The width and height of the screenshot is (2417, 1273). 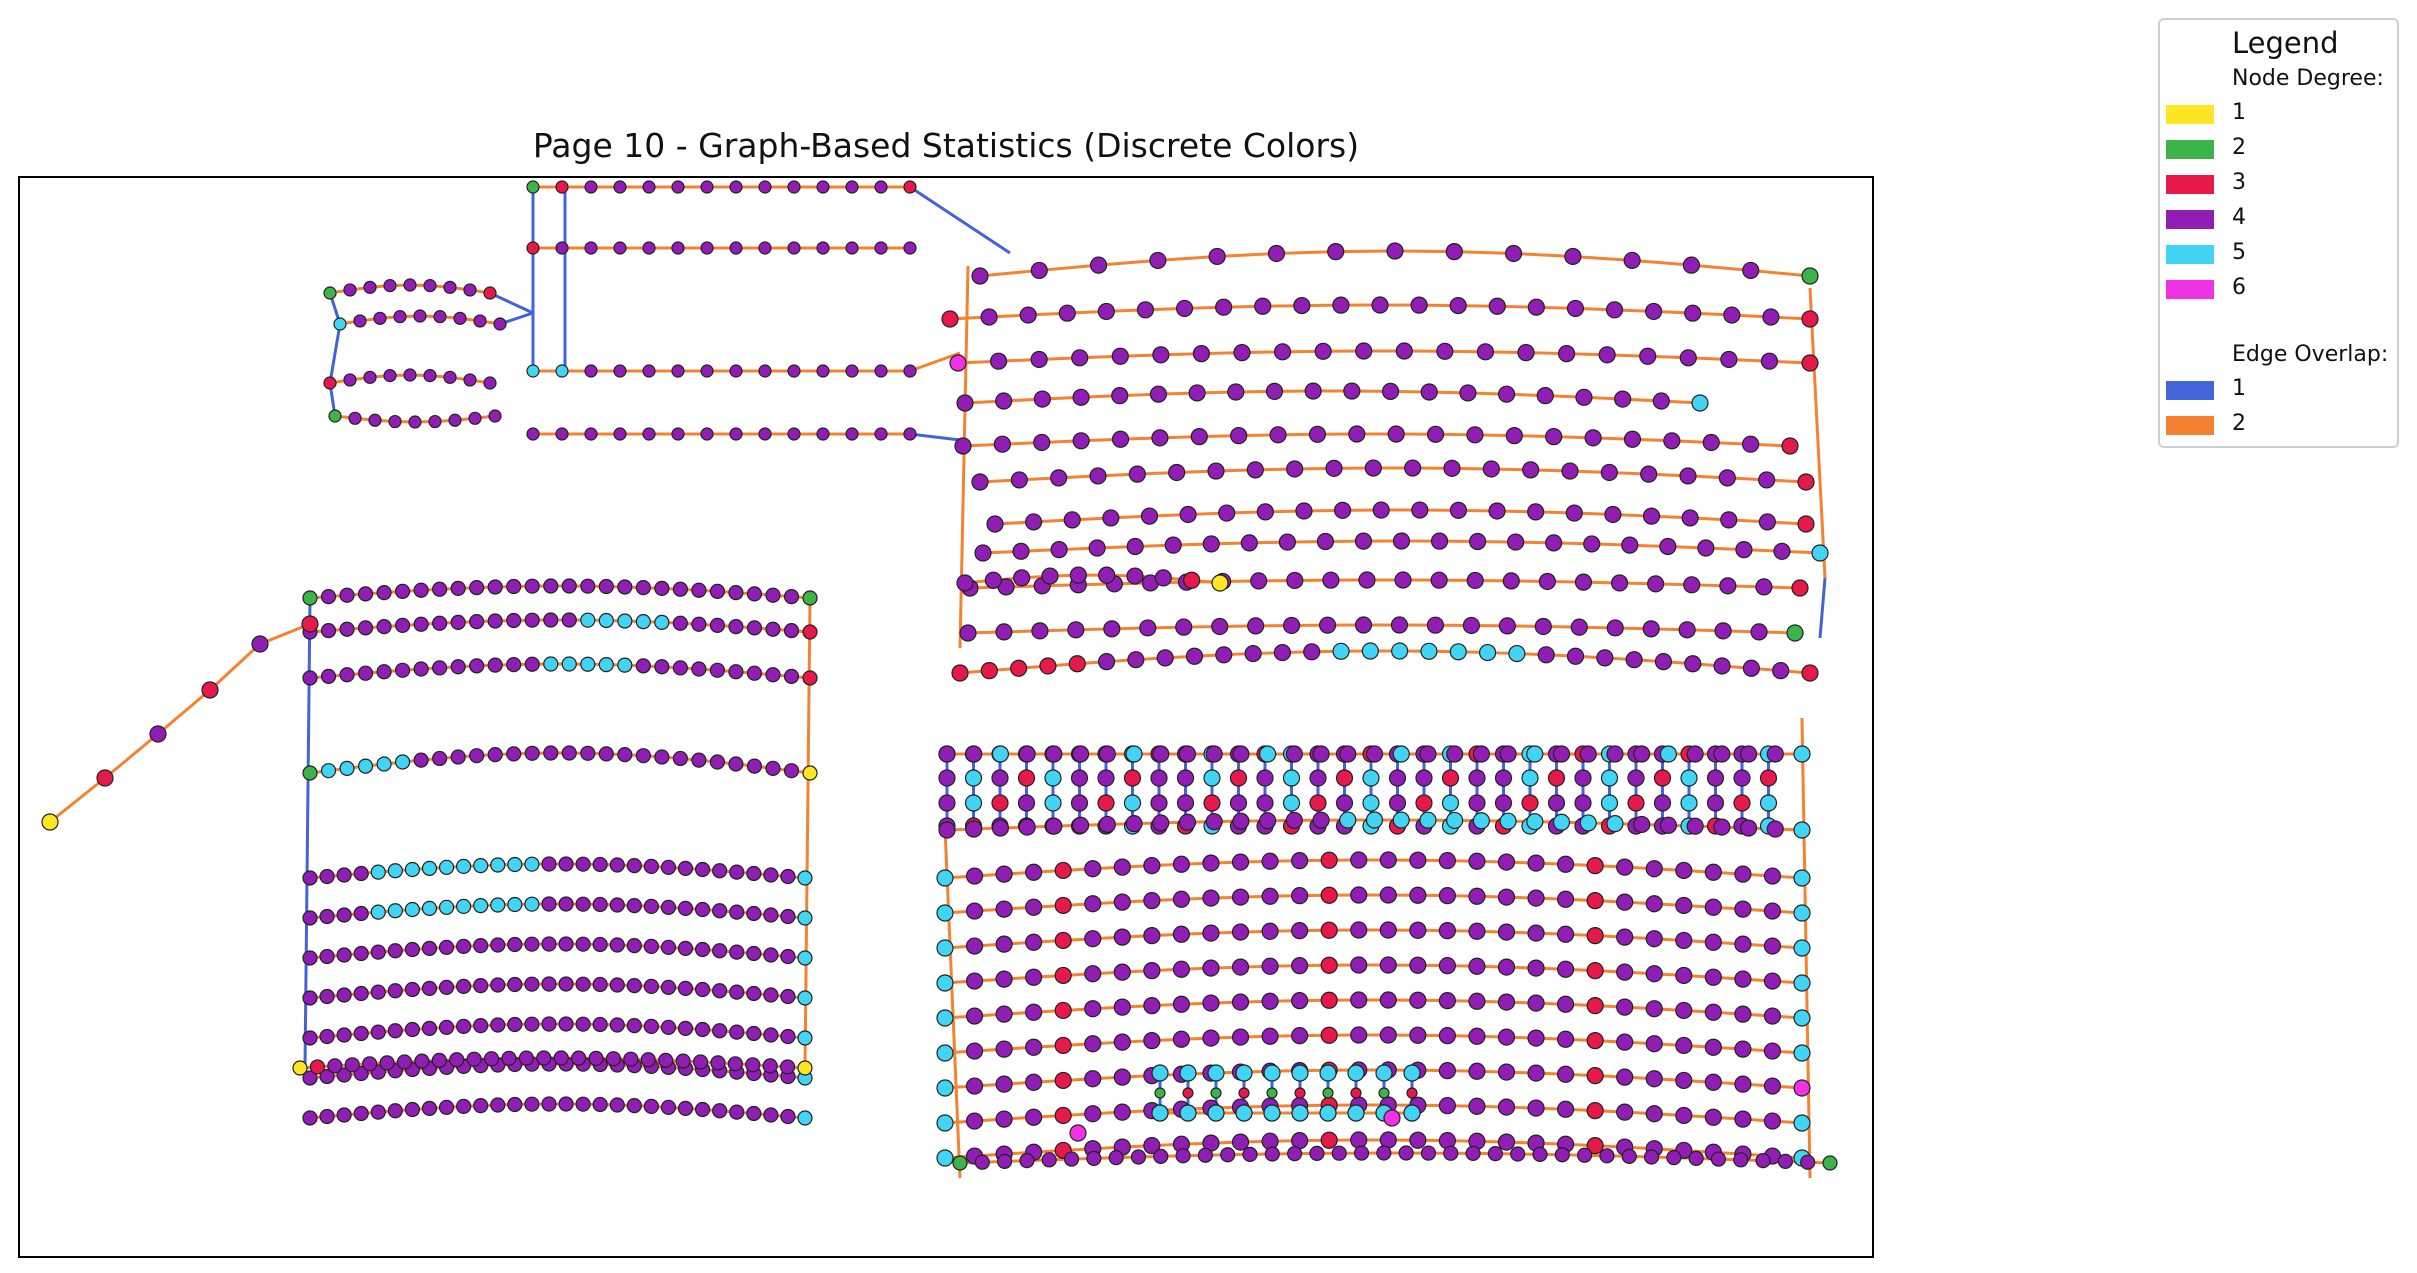 I want to click on legend-swatch, so click(x=2190, y=390).